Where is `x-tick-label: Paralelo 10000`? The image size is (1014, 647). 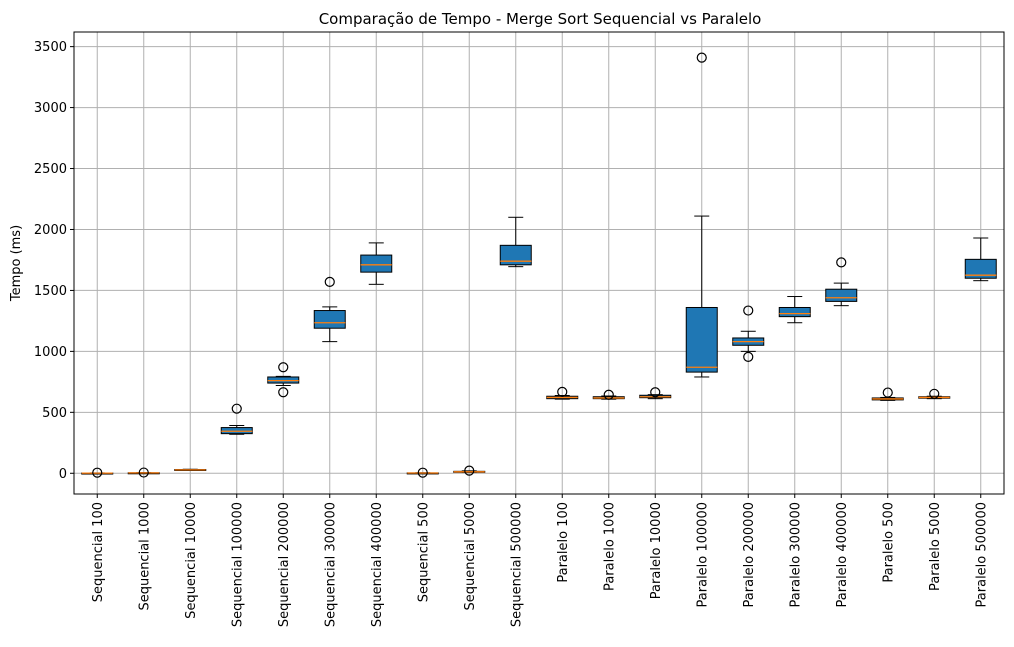 x-tick-label: Paralelo 10000 is located at coordinates (656, 550).